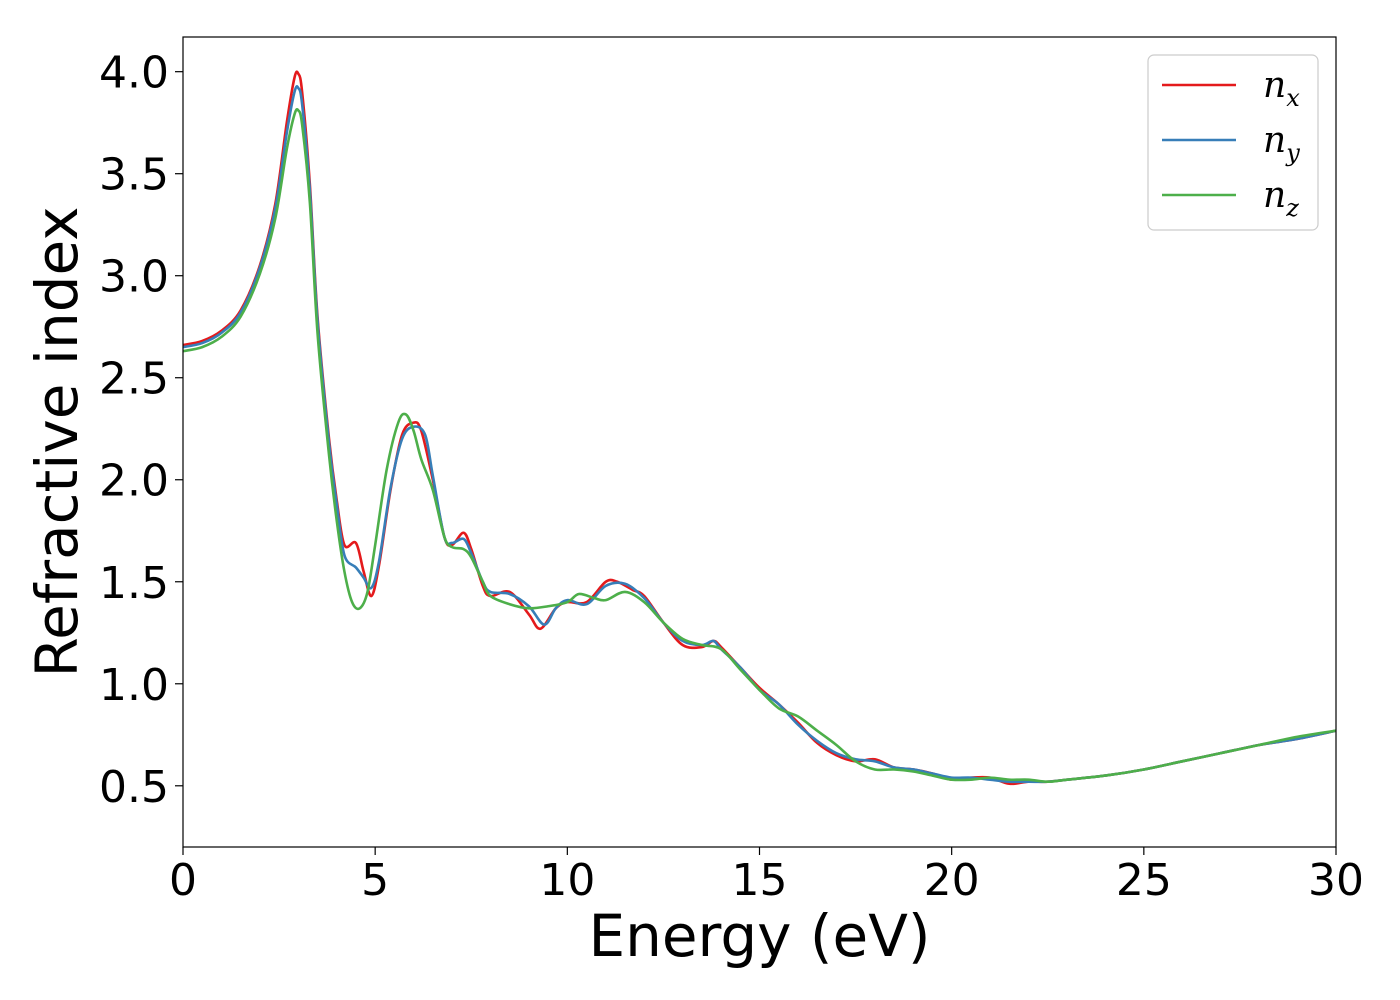 Image resolution: width=1400 pixels, height=1000 pixels. I want to click on x-tick-label: 30, so click(1336, 880).